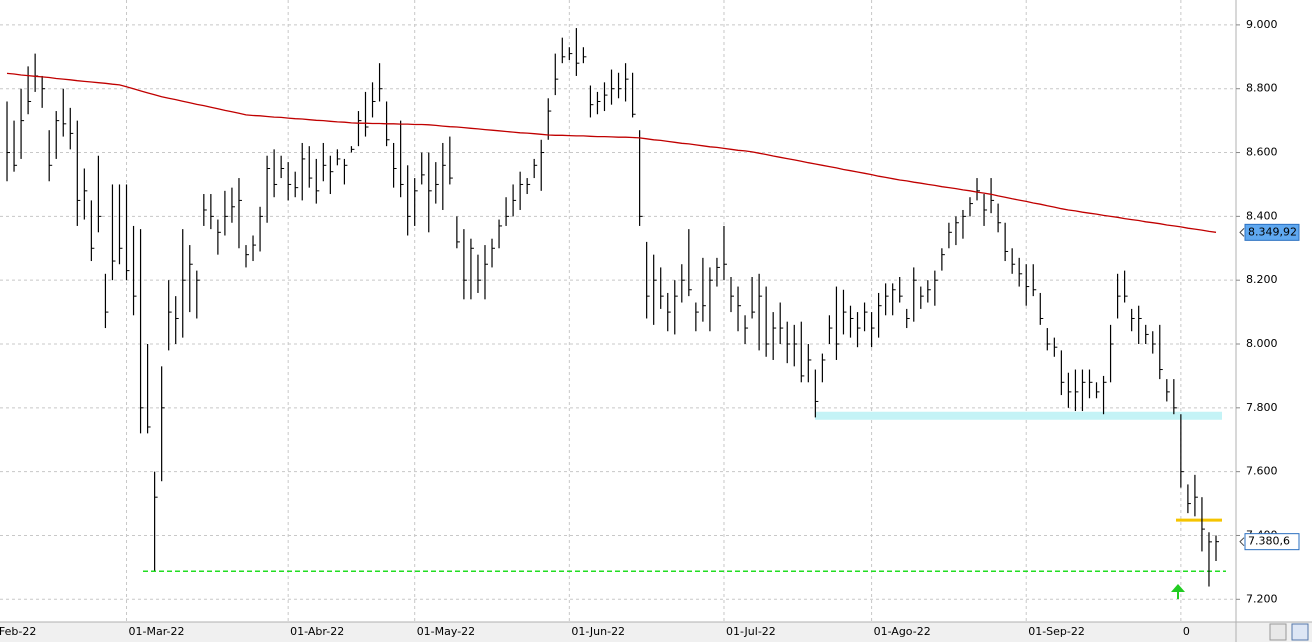 The image size is (1312, 642). What do you see at coordinates (1186, 631) in the screenshot?
I see `x-tick-label: 0` at bounding box center [1186, 631].